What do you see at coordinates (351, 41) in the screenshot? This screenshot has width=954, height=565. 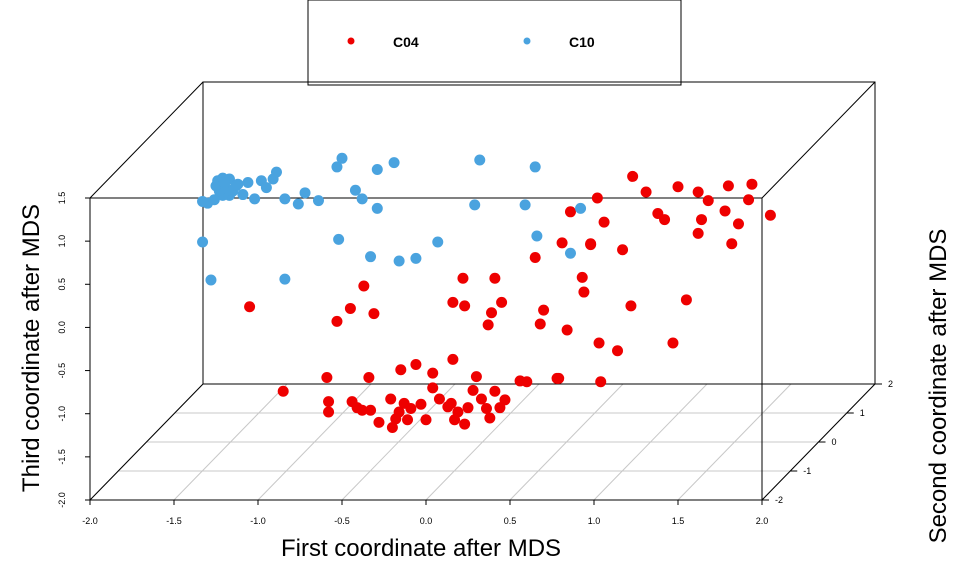 I see `legend-marker-c04` at bounding box center [351, 41].